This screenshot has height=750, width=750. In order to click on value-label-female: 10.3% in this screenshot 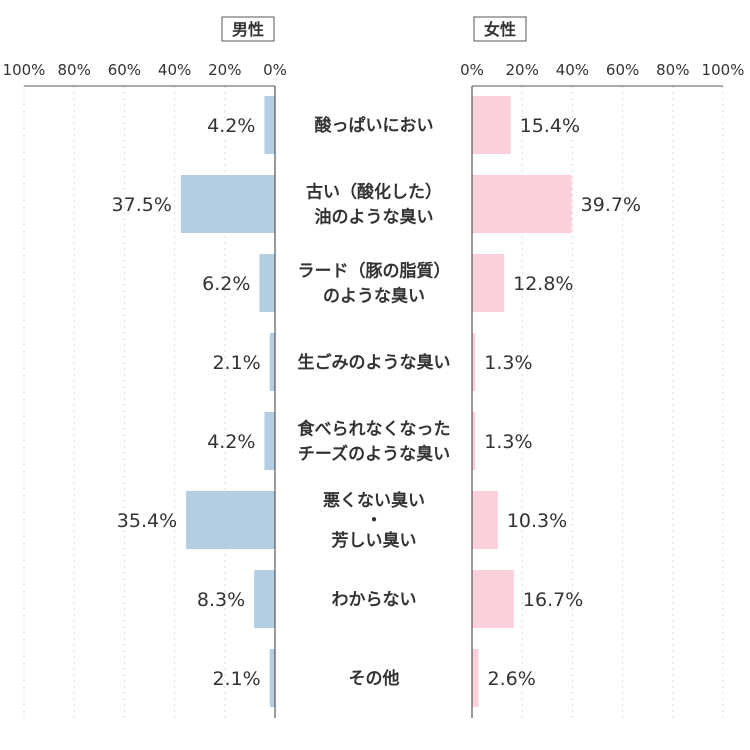, I will do `click(537, 521)`.